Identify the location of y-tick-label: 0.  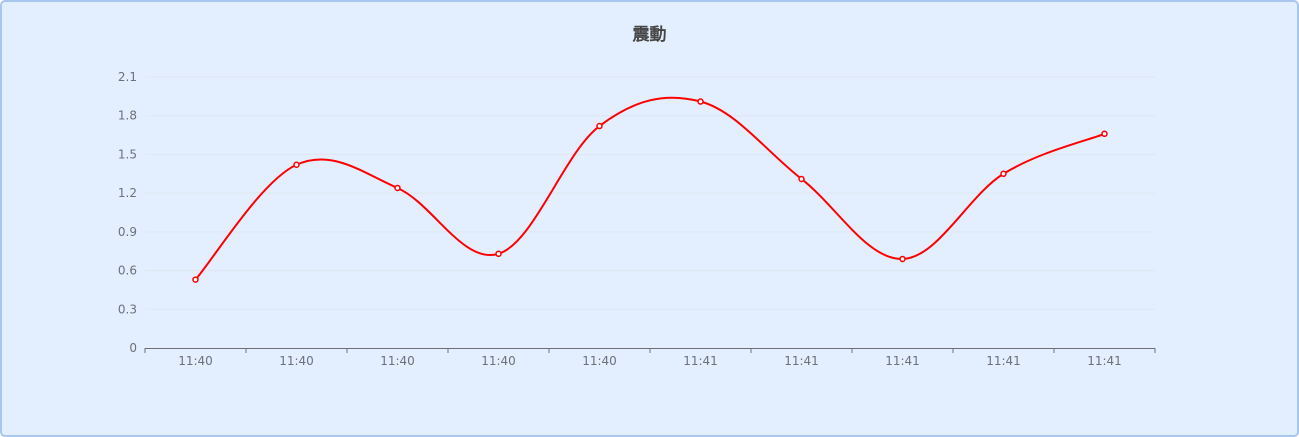
(133, 348).